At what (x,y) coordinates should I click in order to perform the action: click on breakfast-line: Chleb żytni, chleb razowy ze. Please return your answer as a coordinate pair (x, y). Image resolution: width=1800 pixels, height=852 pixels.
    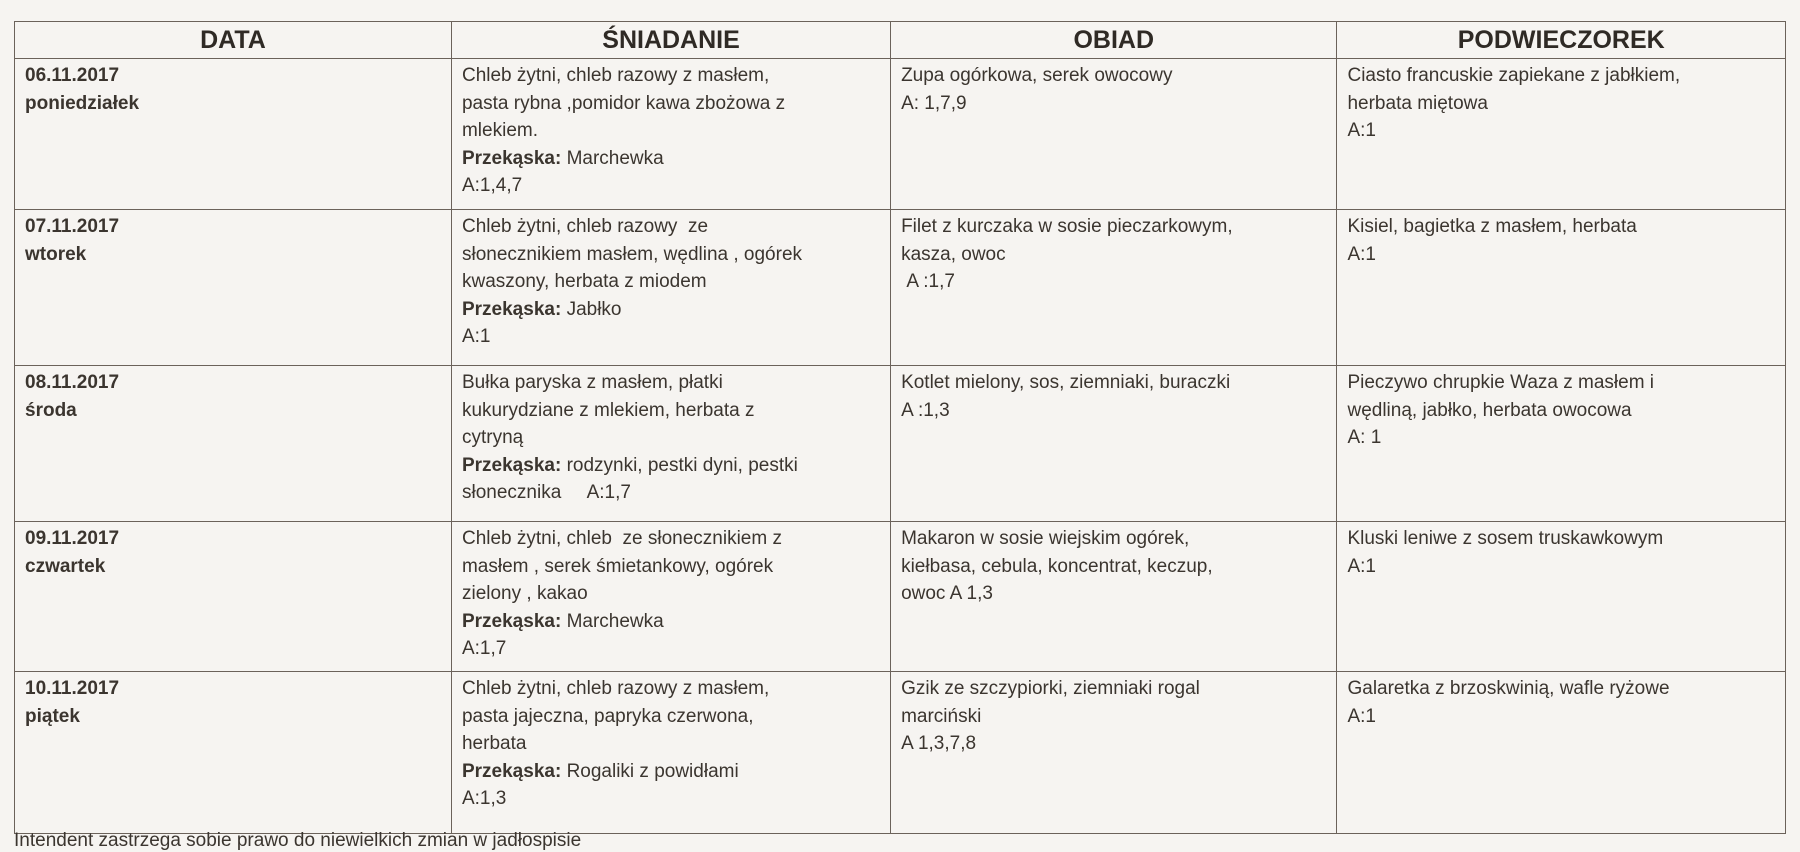
    Looking at the image, I should click on (585, 226).